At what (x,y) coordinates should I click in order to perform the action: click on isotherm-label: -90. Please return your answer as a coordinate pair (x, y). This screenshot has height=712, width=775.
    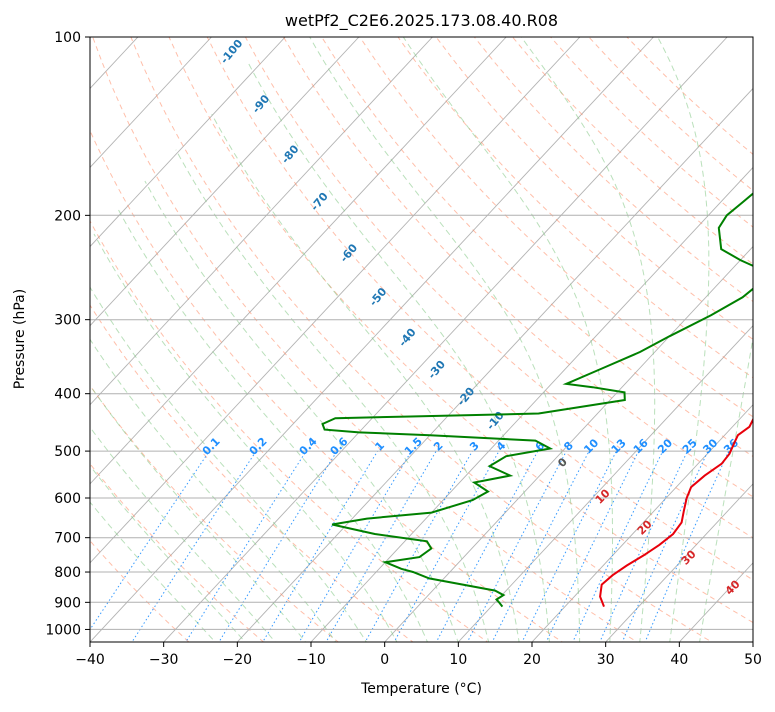
    Looking at the image, I should click on (261, 104).